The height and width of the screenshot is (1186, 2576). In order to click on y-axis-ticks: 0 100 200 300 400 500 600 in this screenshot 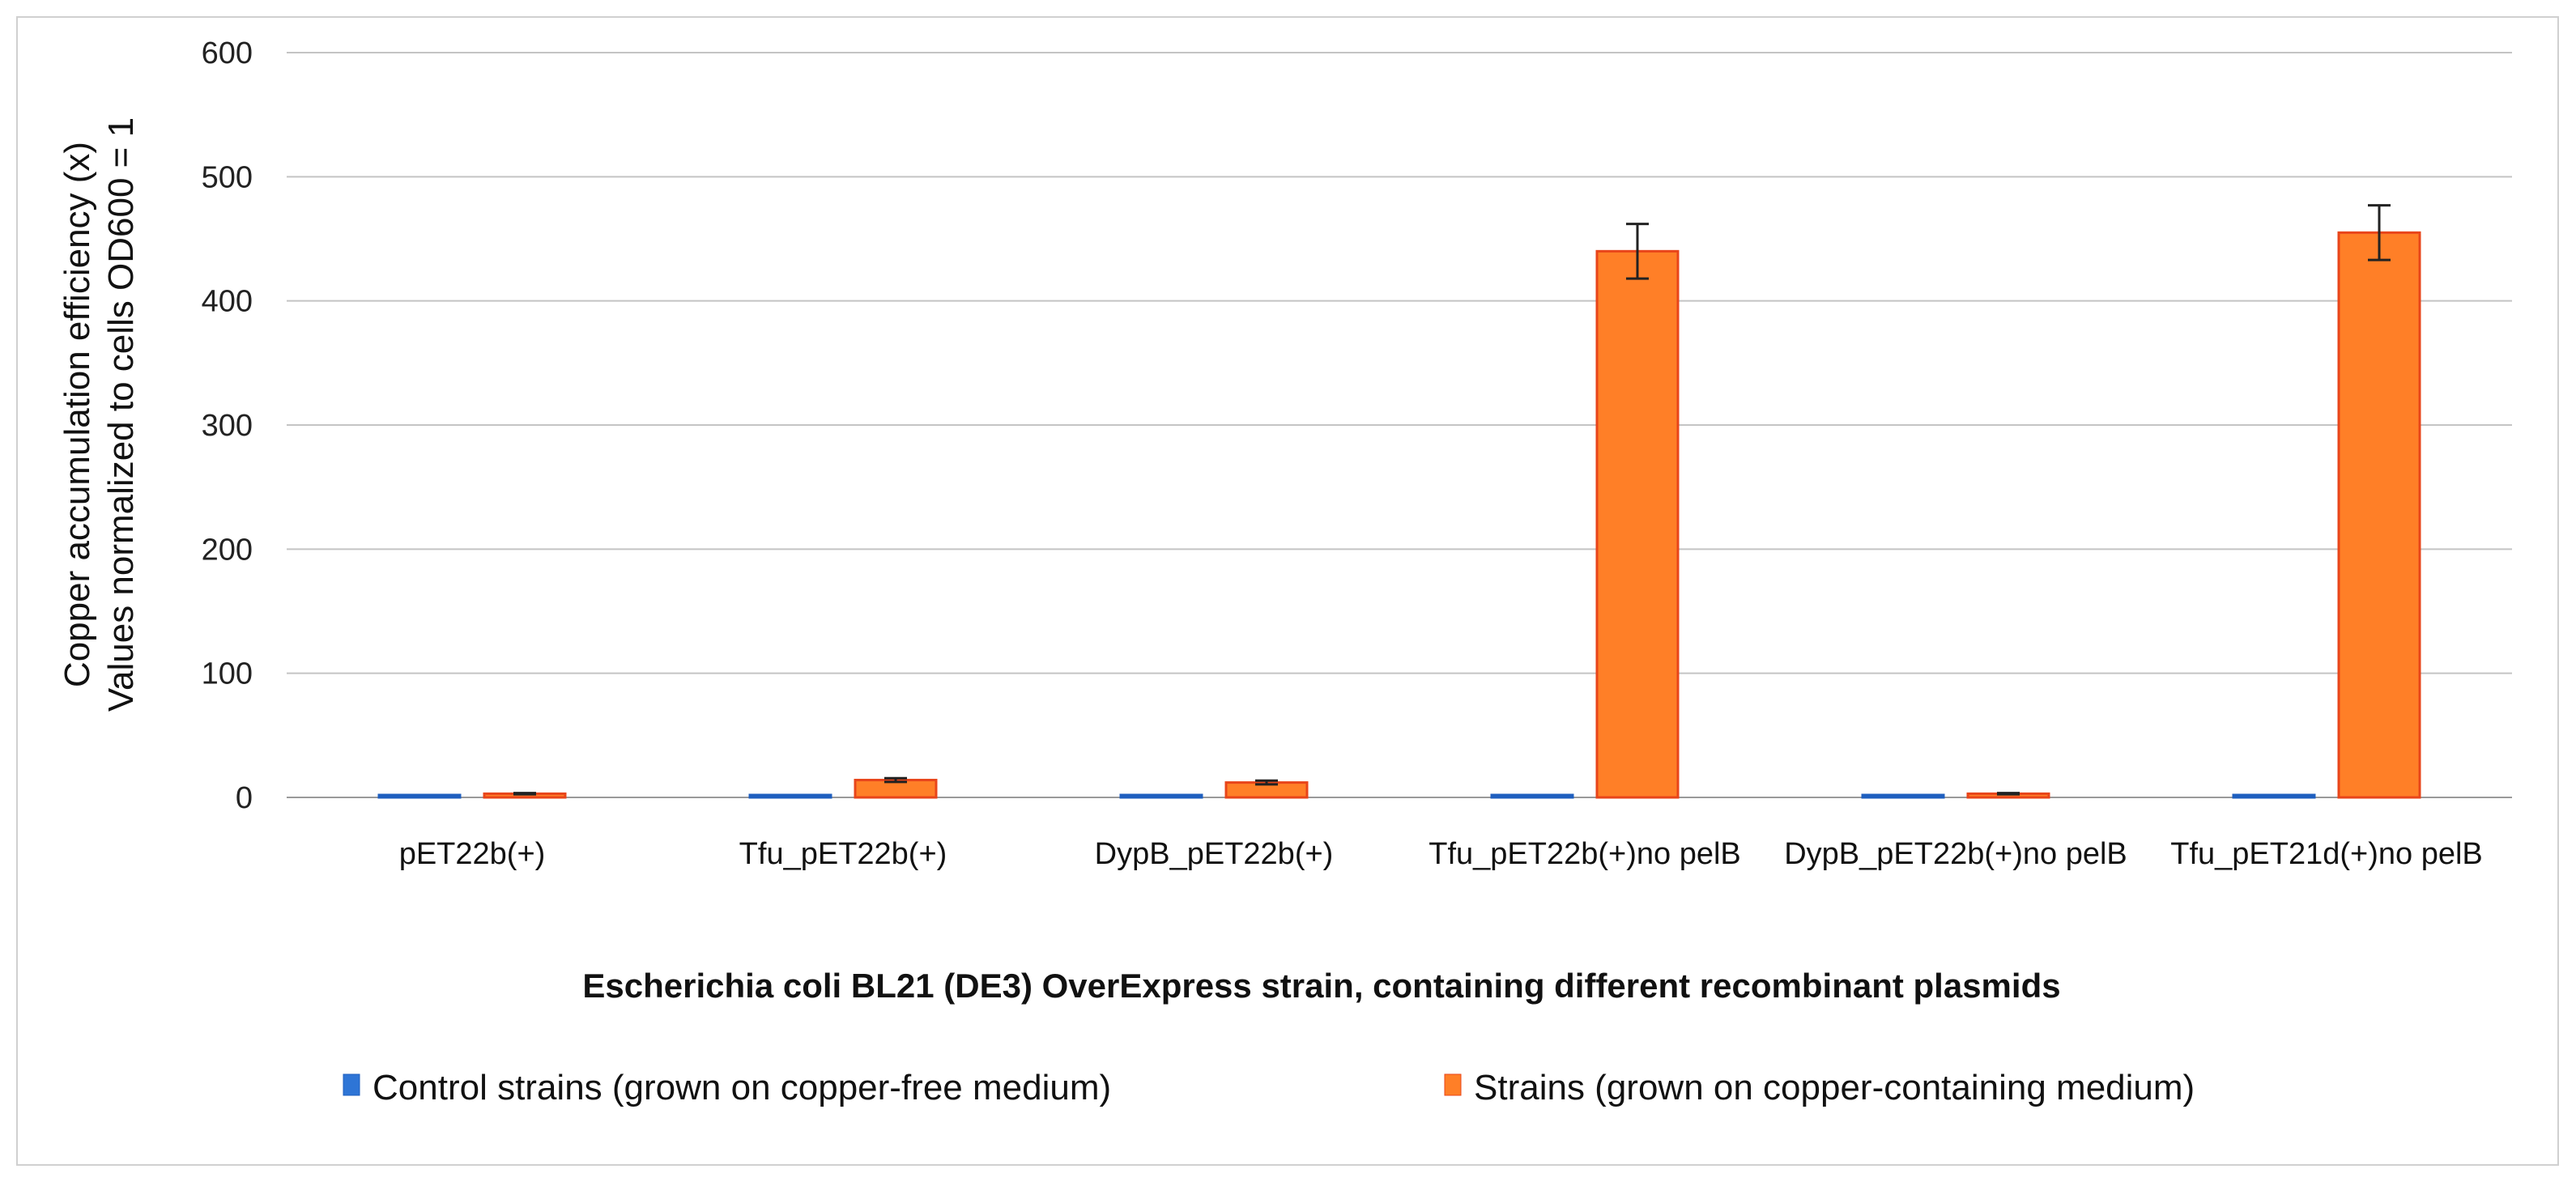, I will do `click(227, 425)`.